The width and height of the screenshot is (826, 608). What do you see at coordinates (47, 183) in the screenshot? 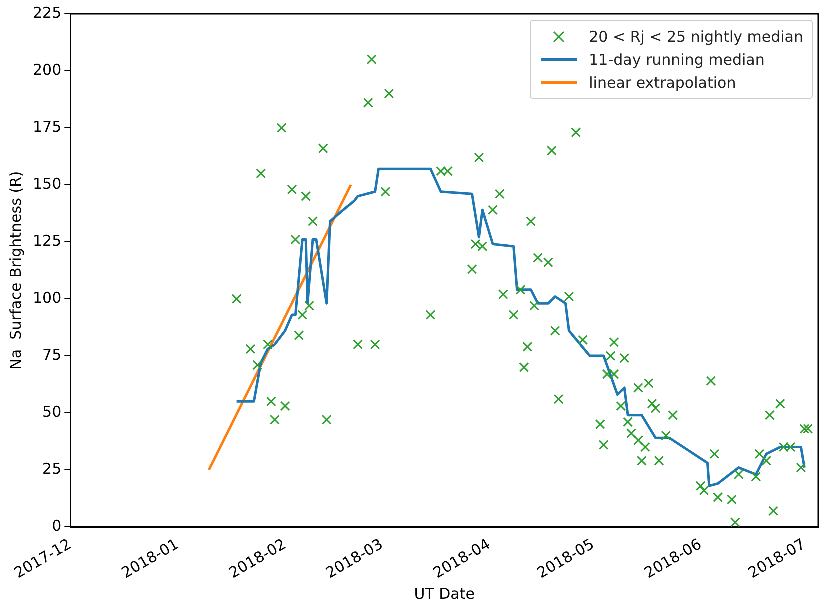
I see `y-tick-label: 150` at bounding box center [47, 183].